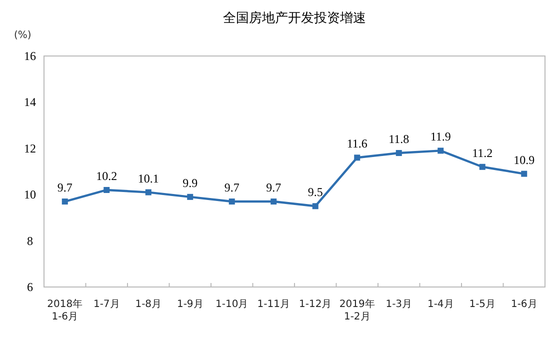  Describe the element at coordinates (440, 304) in the screenshot. I see `x-tick-label: 1-4月` at that location.